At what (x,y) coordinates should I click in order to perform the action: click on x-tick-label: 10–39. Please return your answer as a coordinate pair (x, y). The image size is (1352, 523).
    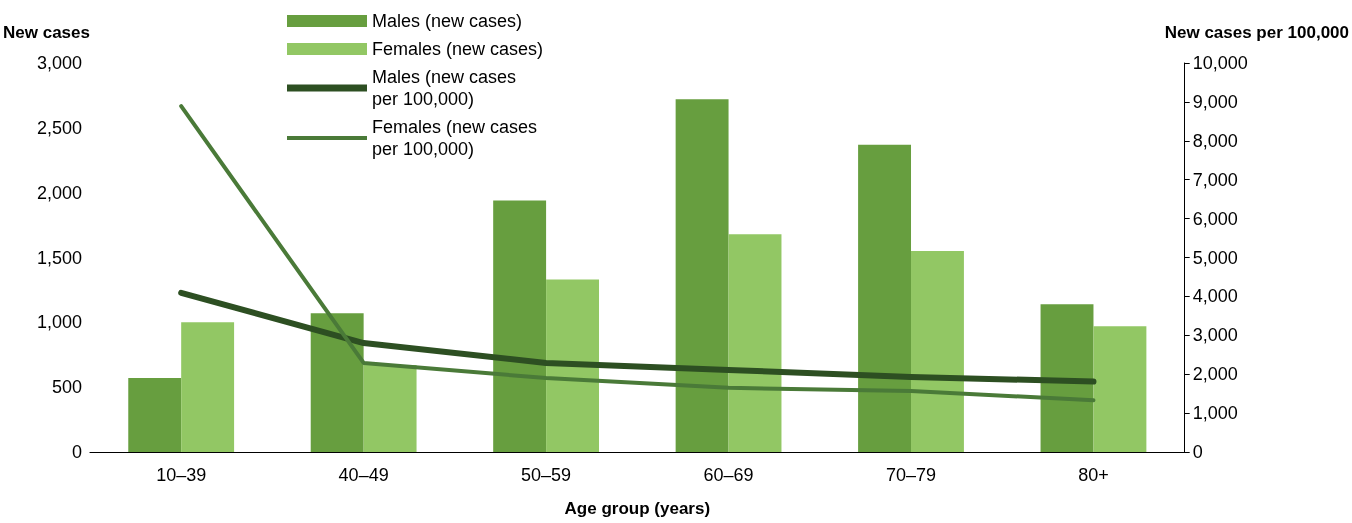
    Looking at the image, I should click on (181, 475).